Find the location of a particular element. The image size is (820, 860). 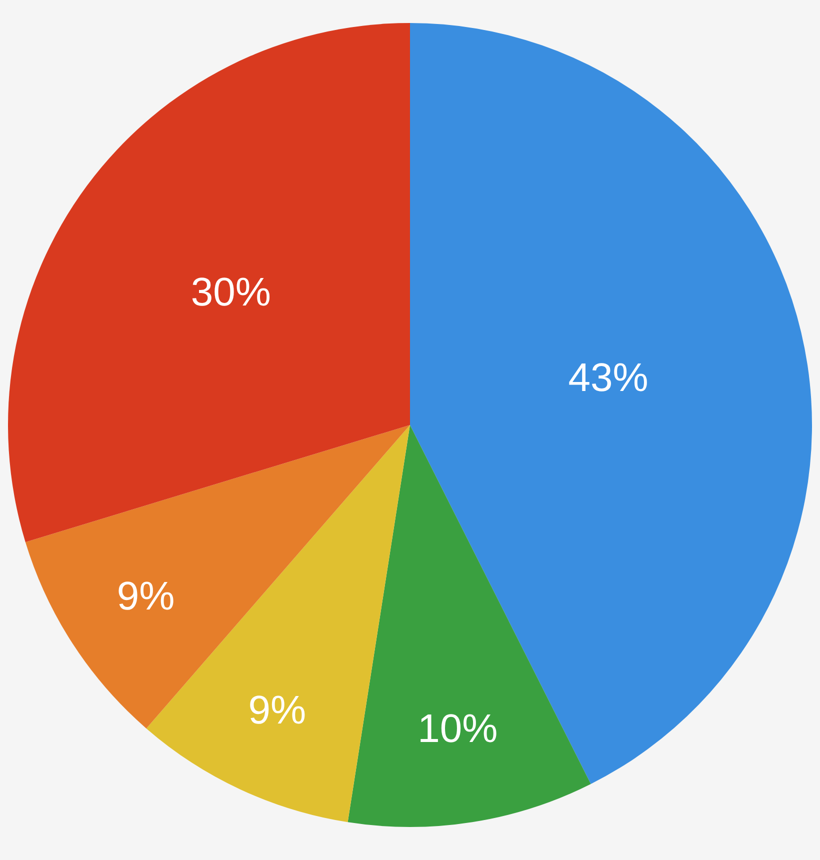

data-label: 10% is located at coordinates (458, 729).